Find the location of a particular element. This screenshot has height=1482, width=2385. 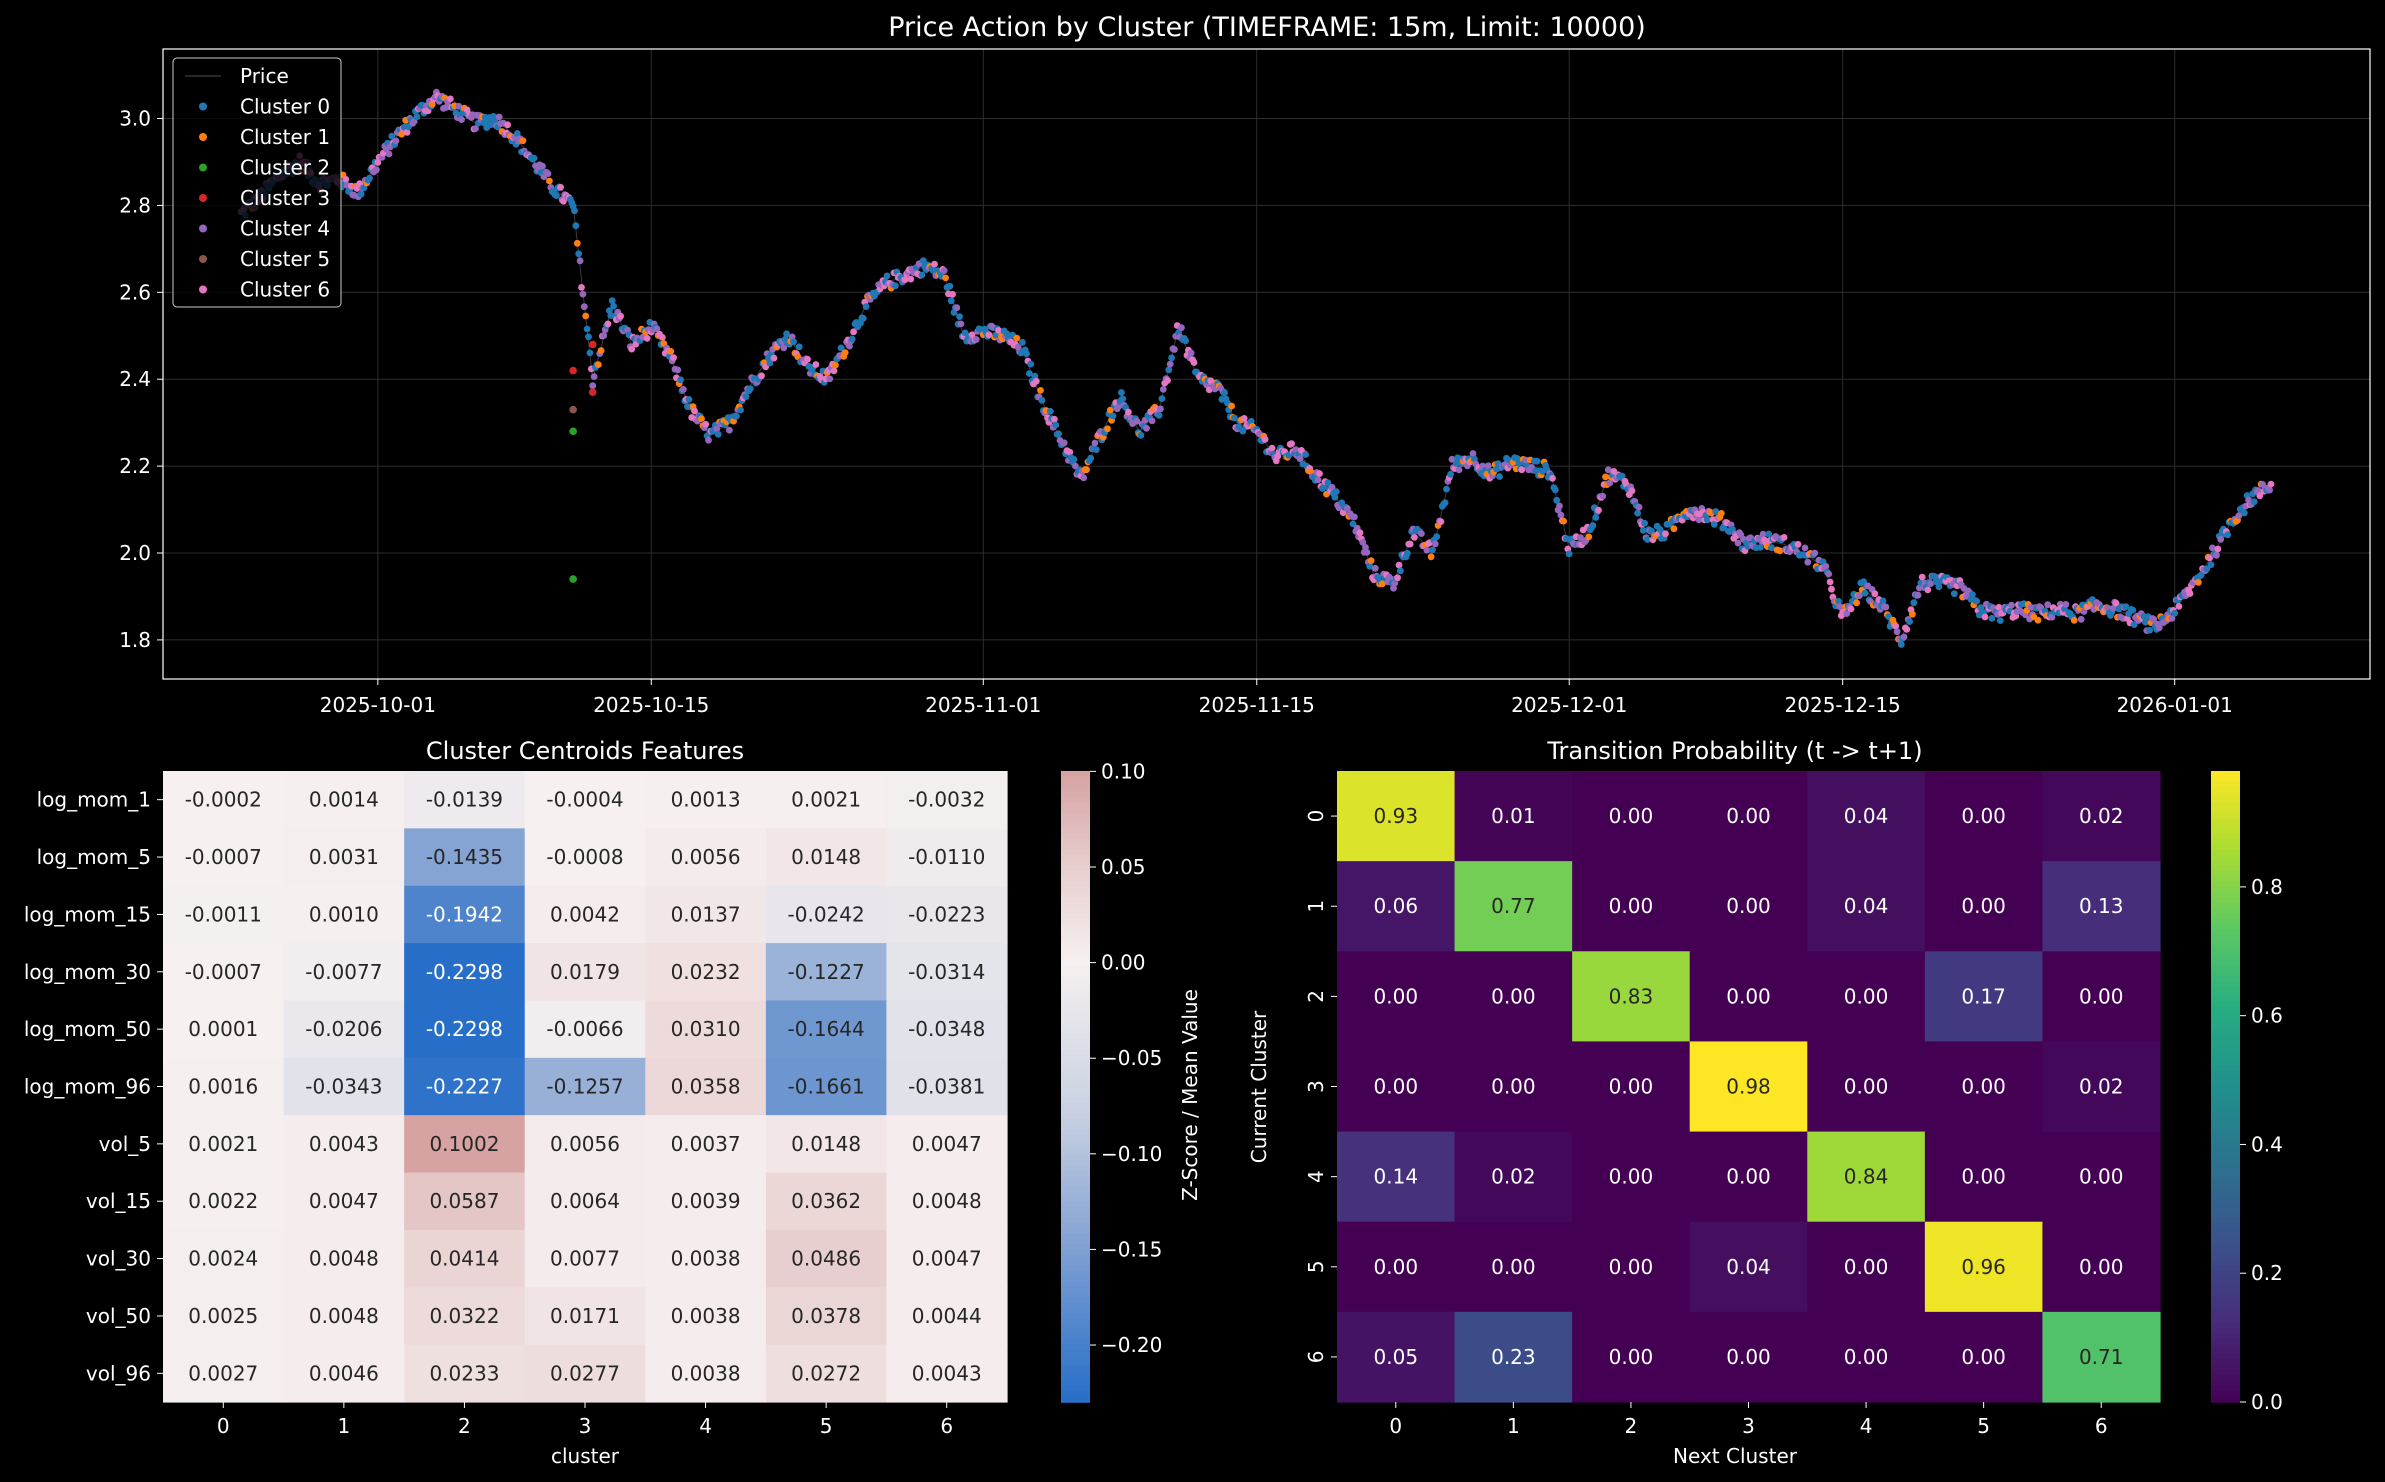

transition-xtick-label: 1 is located at coordinates (1513, 1426).